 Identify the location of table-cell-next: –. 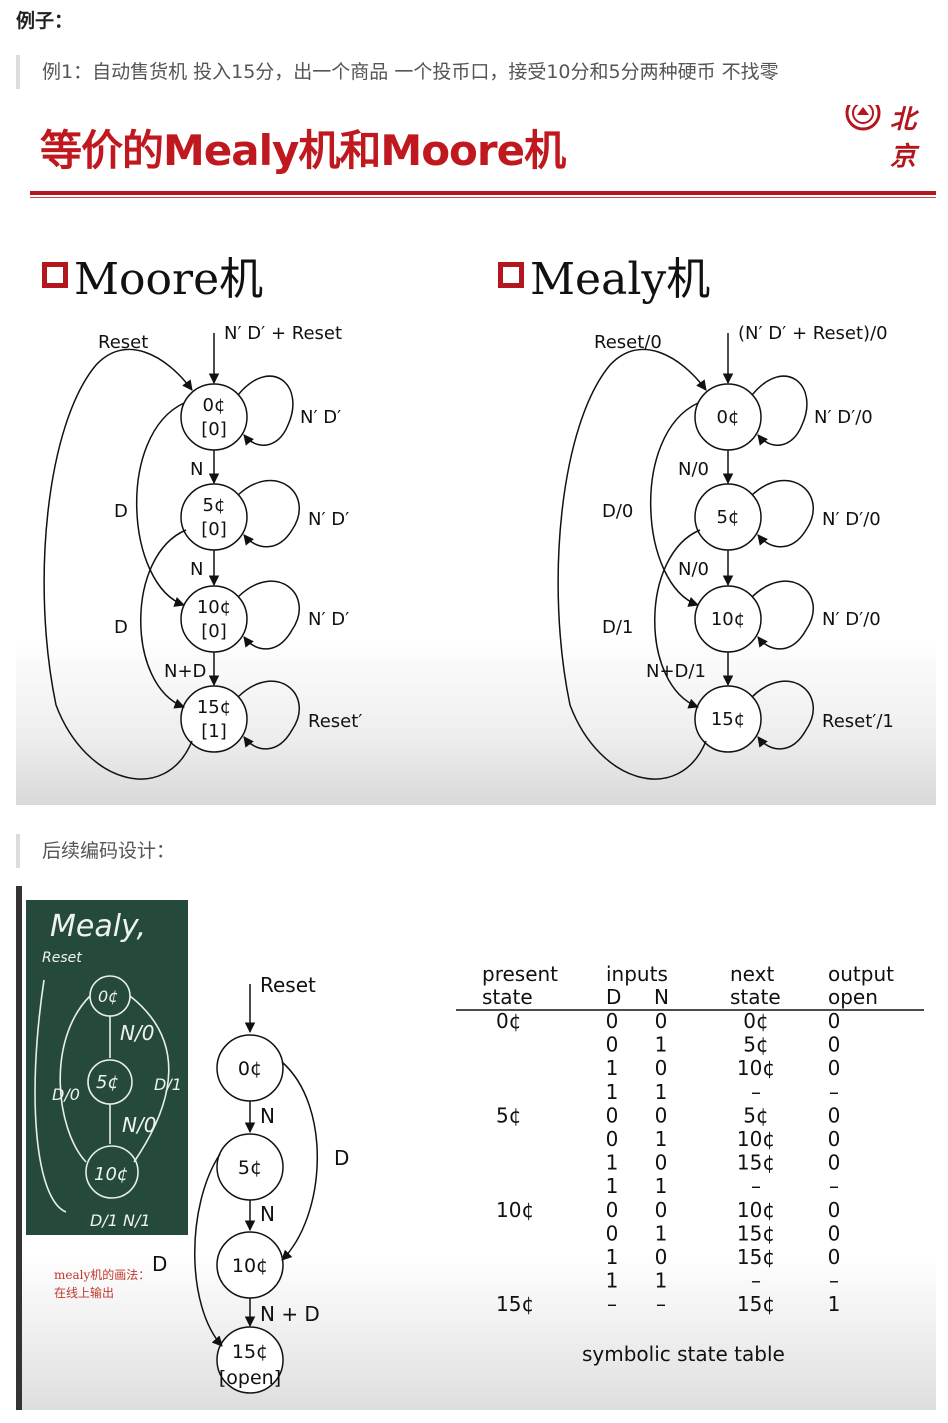
(756, 1281).